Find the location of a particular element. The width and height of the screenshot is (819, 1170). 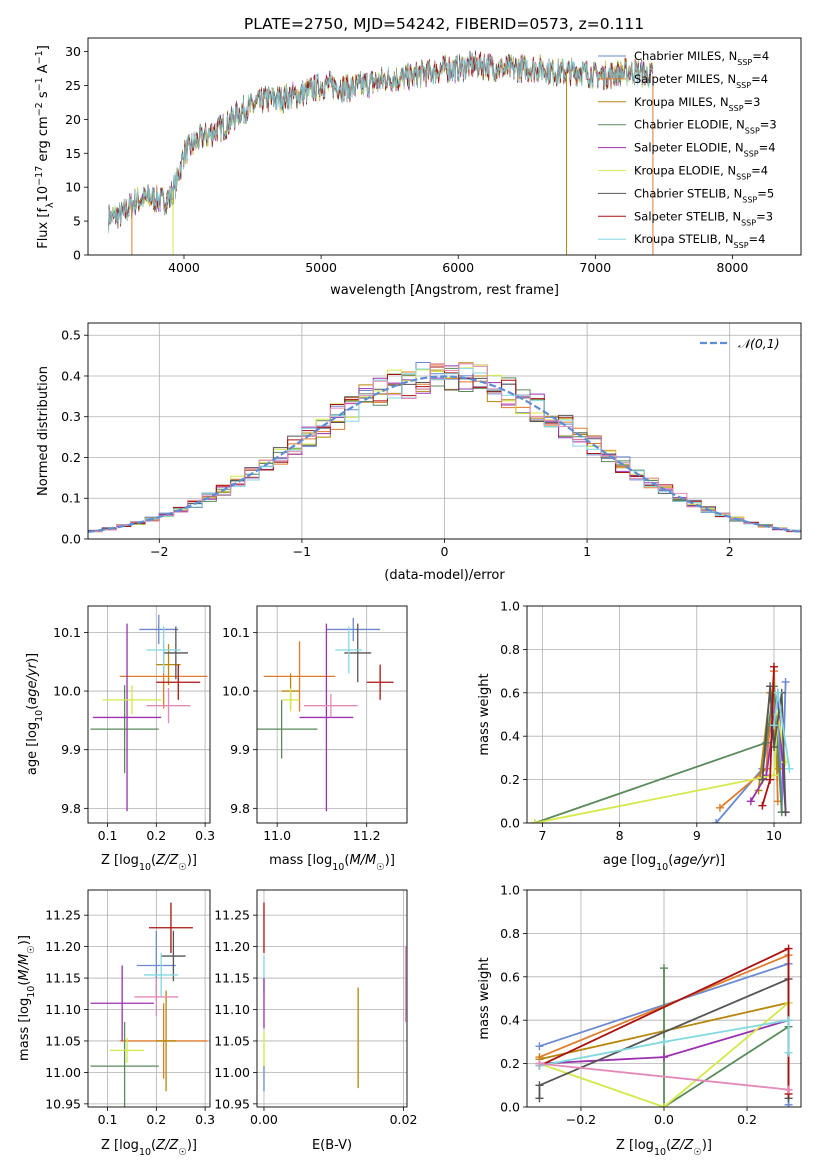

legend-label-part: =3 is located at coordinates (752, 102).